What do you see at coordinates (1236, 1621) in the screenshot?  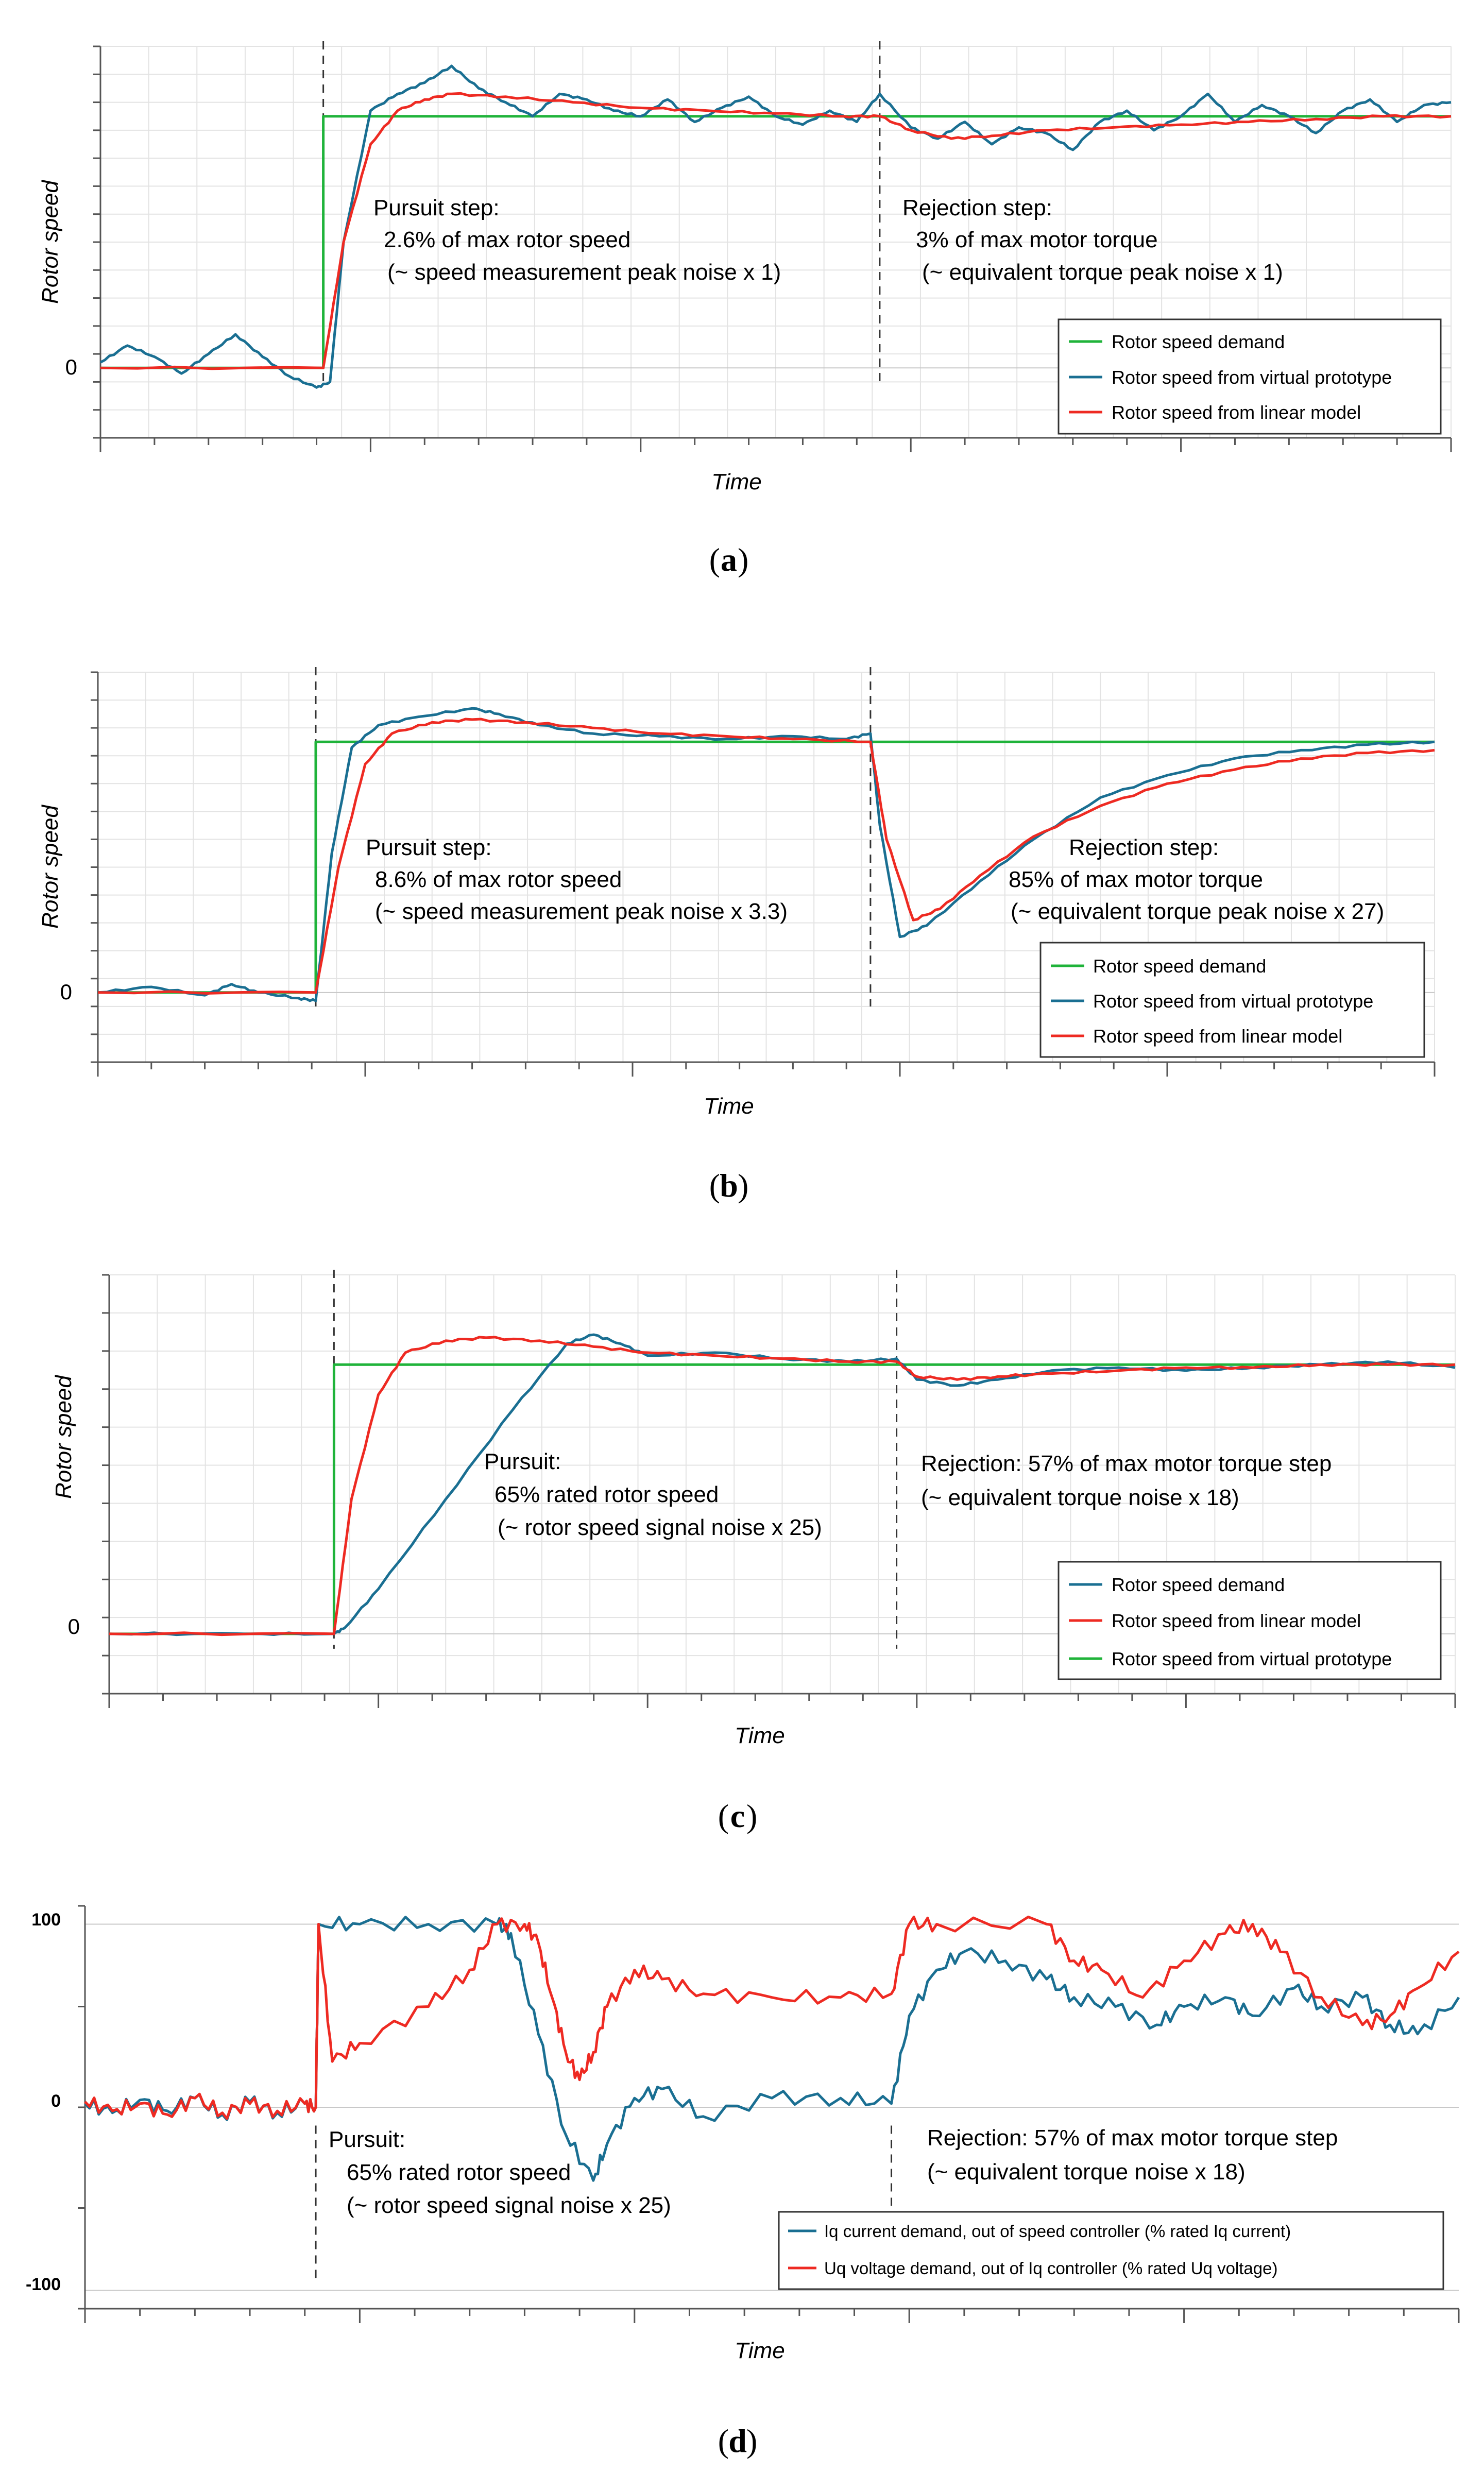 I see `panel-c-legend-item-1: Rotor speed from linear model` at bounding box center [1236, 1621].